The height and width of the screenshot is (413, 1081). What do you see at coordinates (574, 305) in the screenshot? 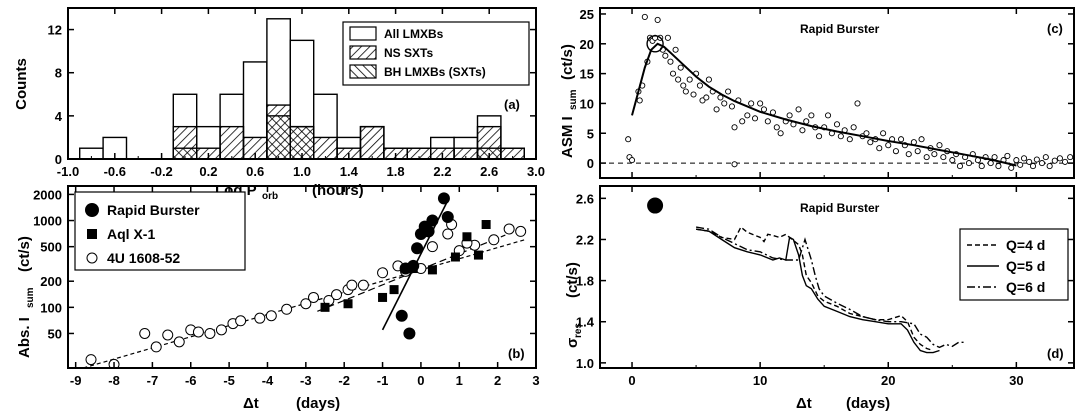
I see `panel-d-ylabel: σ res (ct/s)` at bounding box center [574, 305].